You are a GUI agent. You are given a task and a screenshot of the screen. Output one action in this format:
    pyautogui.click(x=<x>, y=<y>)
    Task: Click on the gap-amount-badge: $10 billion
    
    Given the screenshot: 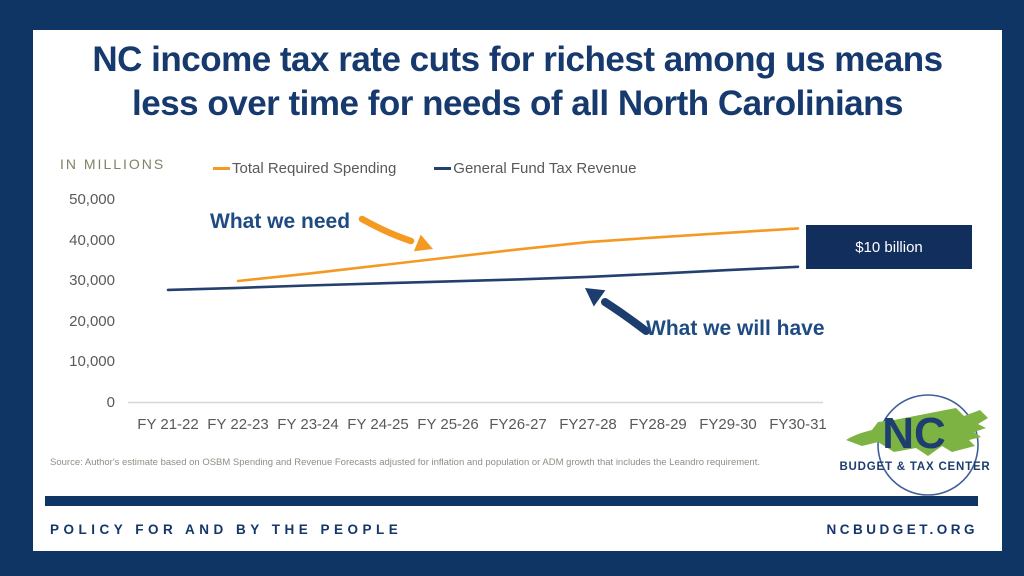 What is the action you would take?
    pyautogui.click(x=889, y=247)
    